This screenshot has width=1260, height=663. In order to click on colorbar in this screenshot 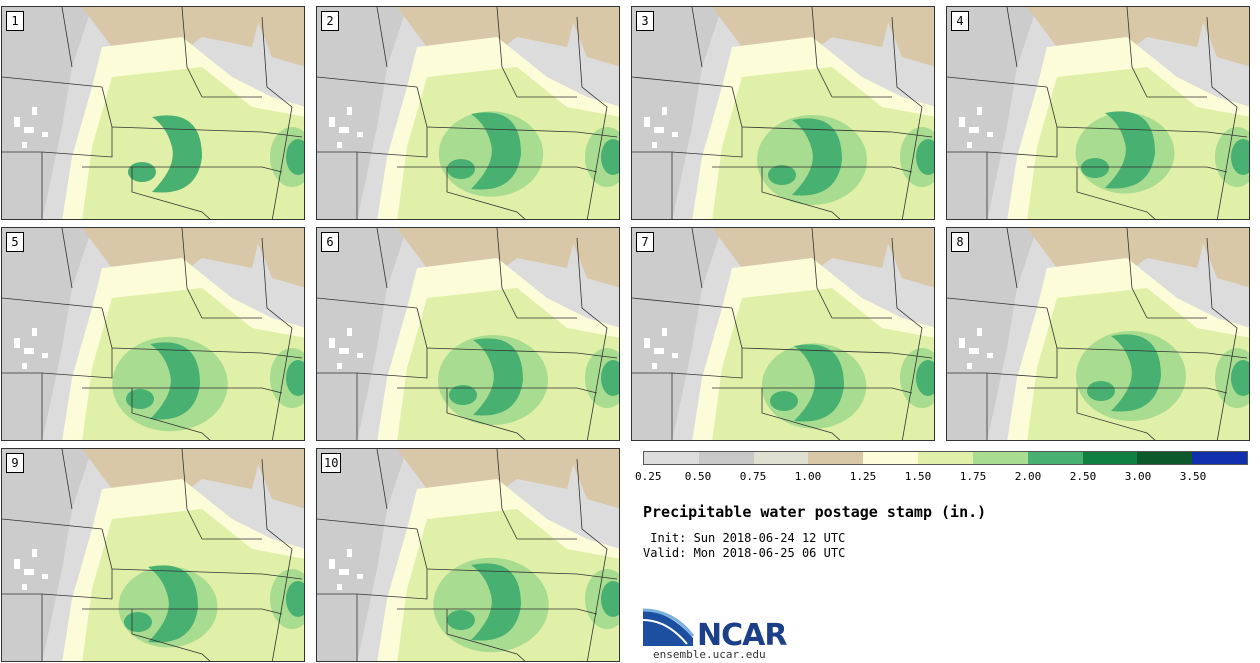, I will do `click(945, 458)`.